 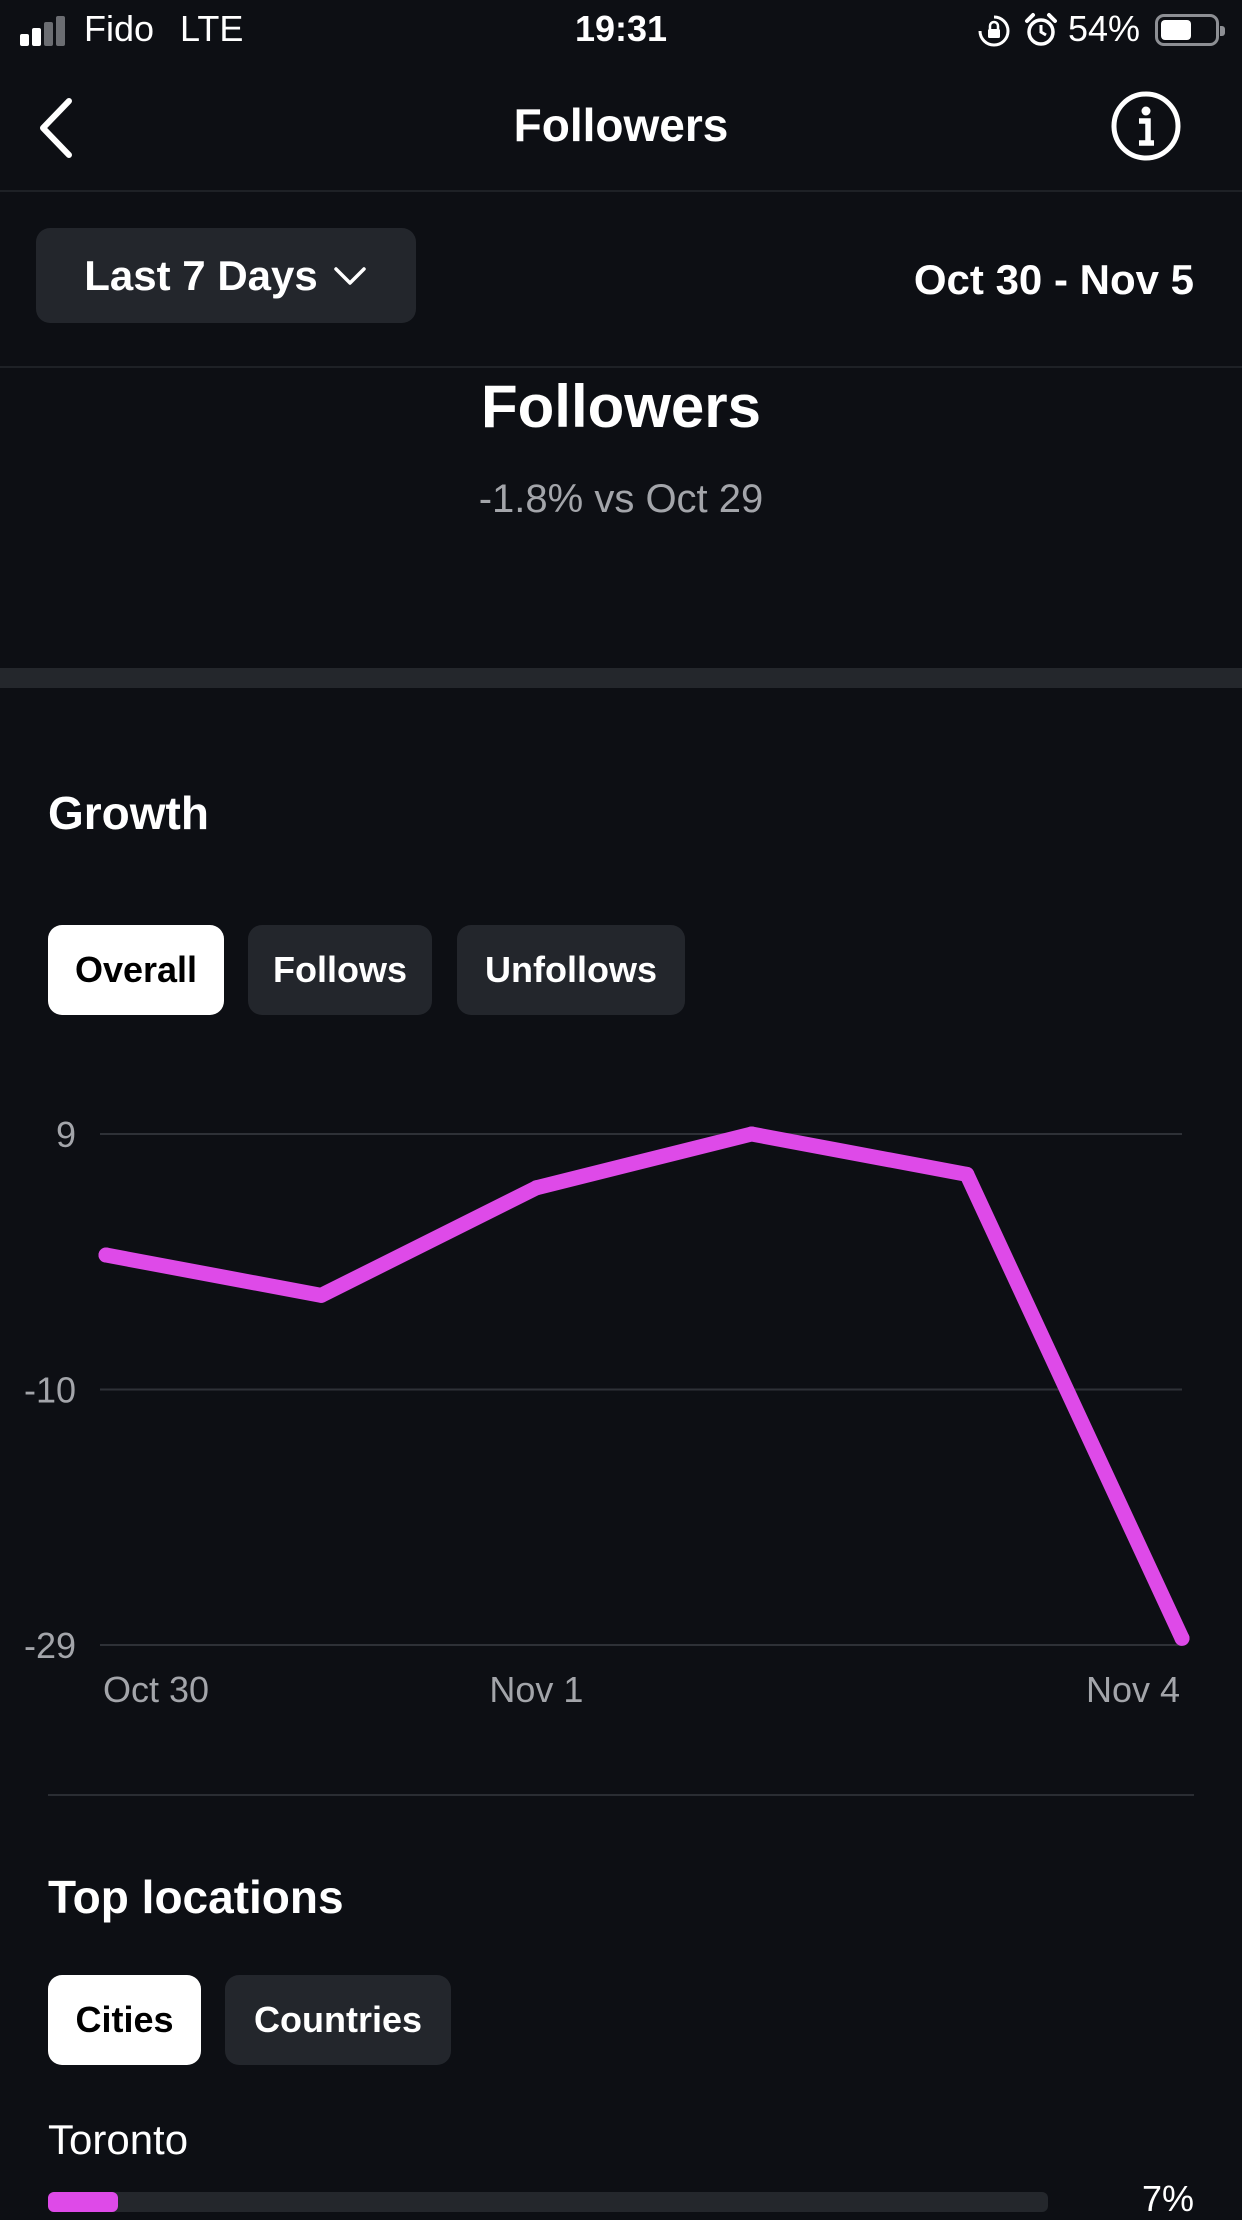 What do you see at coordinates (124, 2020) in the screenshot?
I see `tab-cities: Cities` at bounding box center [124, 2020].